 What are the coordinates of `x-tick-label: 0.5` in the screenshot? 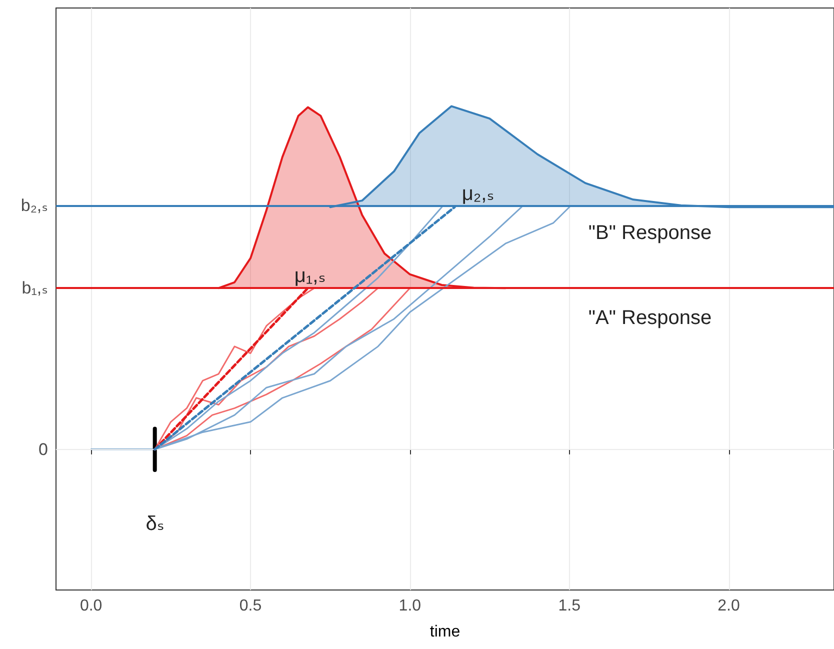 It's located at (250, 606).